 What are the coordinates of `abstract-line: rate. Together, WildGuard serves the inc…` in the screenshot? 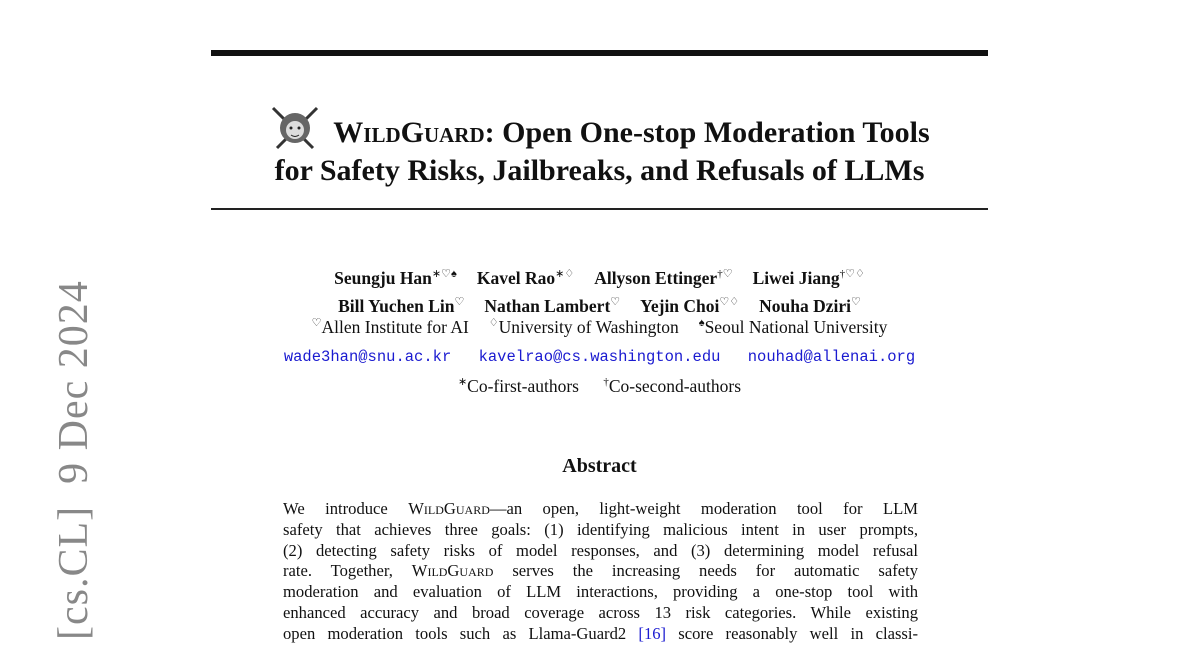 It's located at (600, 571).